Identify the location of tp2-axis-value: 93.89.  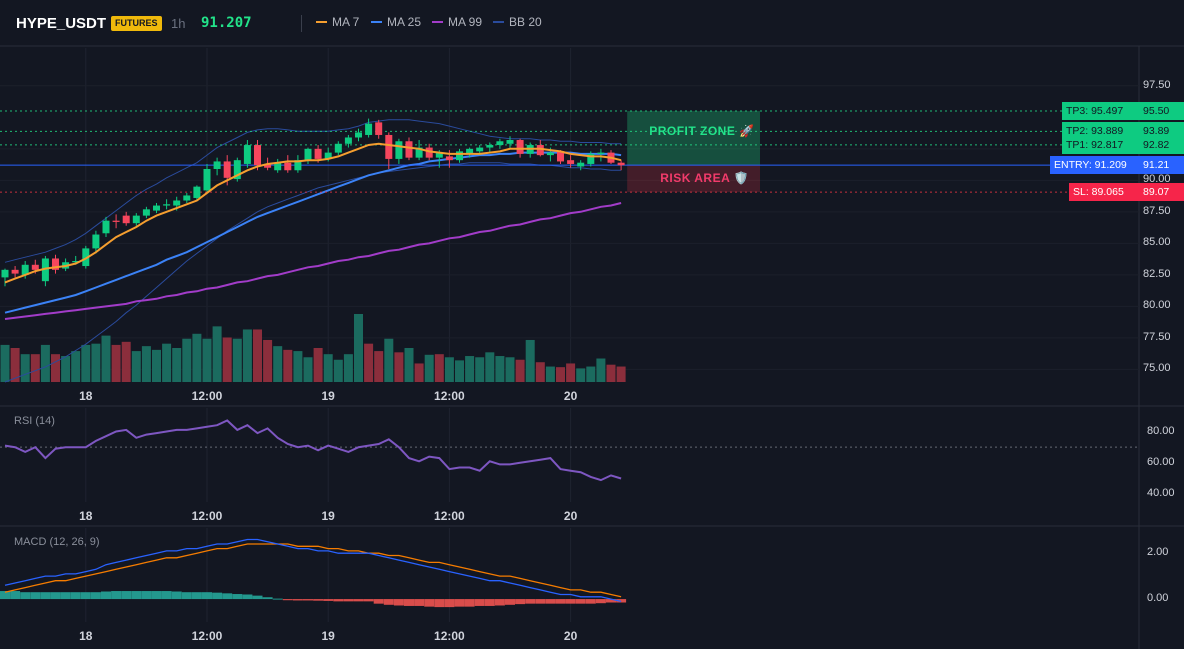
(1161, 131).